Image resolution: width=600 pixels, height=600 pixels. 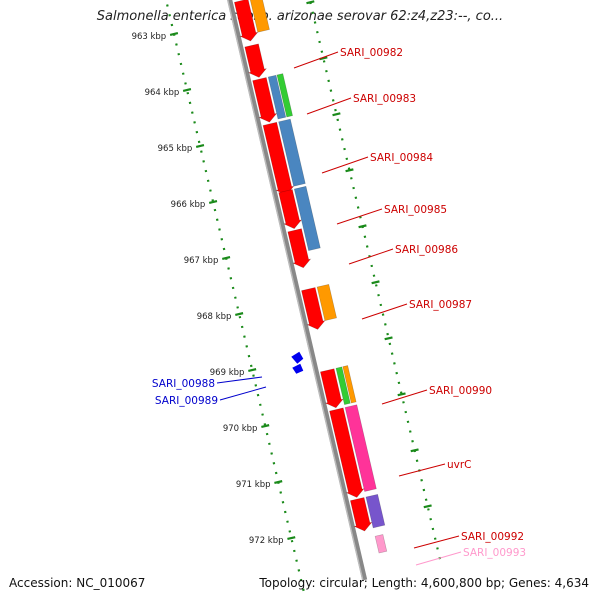 I want to click on gene-label-sari_00987: SARI_00987, so click(x=440, y=305).